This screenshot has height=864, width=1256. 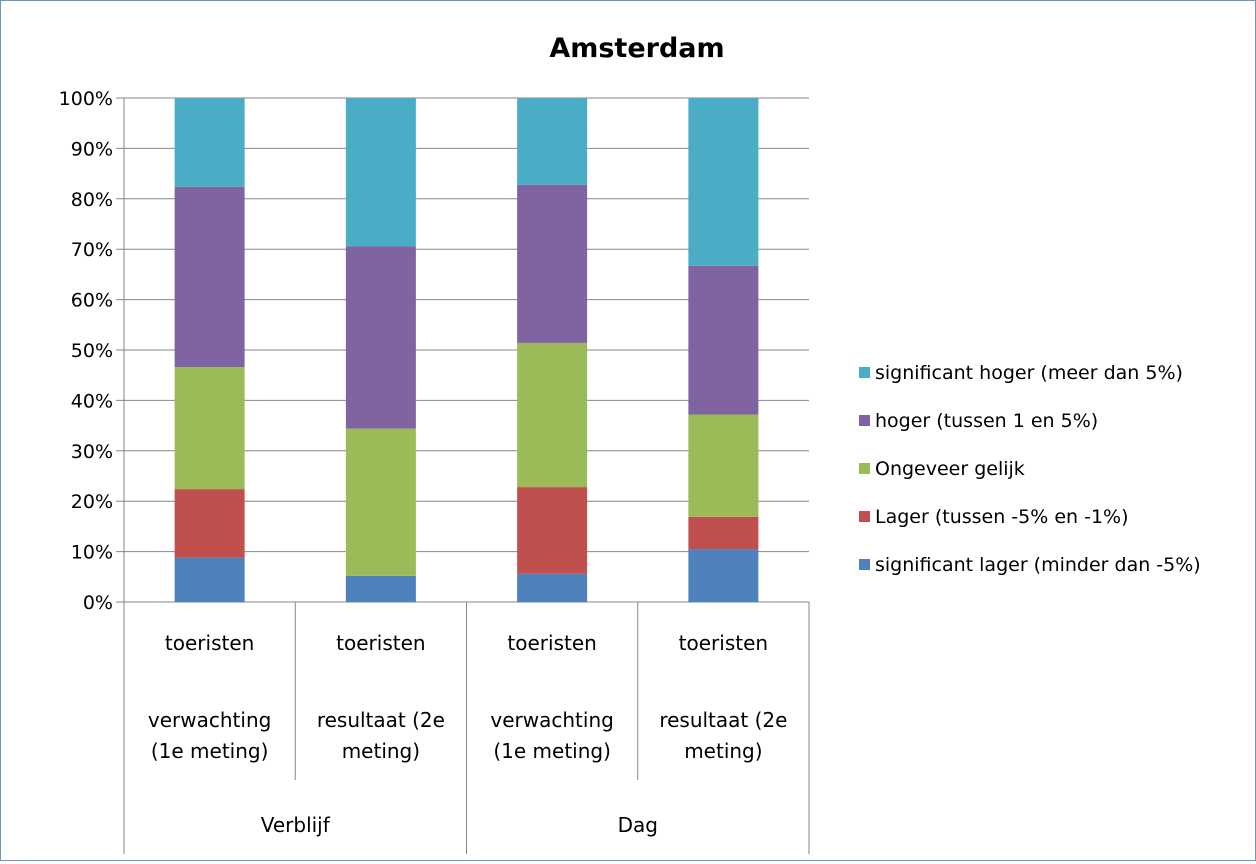 What do you see at coordinates (86, 99) in the screenshot?
I see `y-tick-label: 100%` at bounding box center [86, 99].